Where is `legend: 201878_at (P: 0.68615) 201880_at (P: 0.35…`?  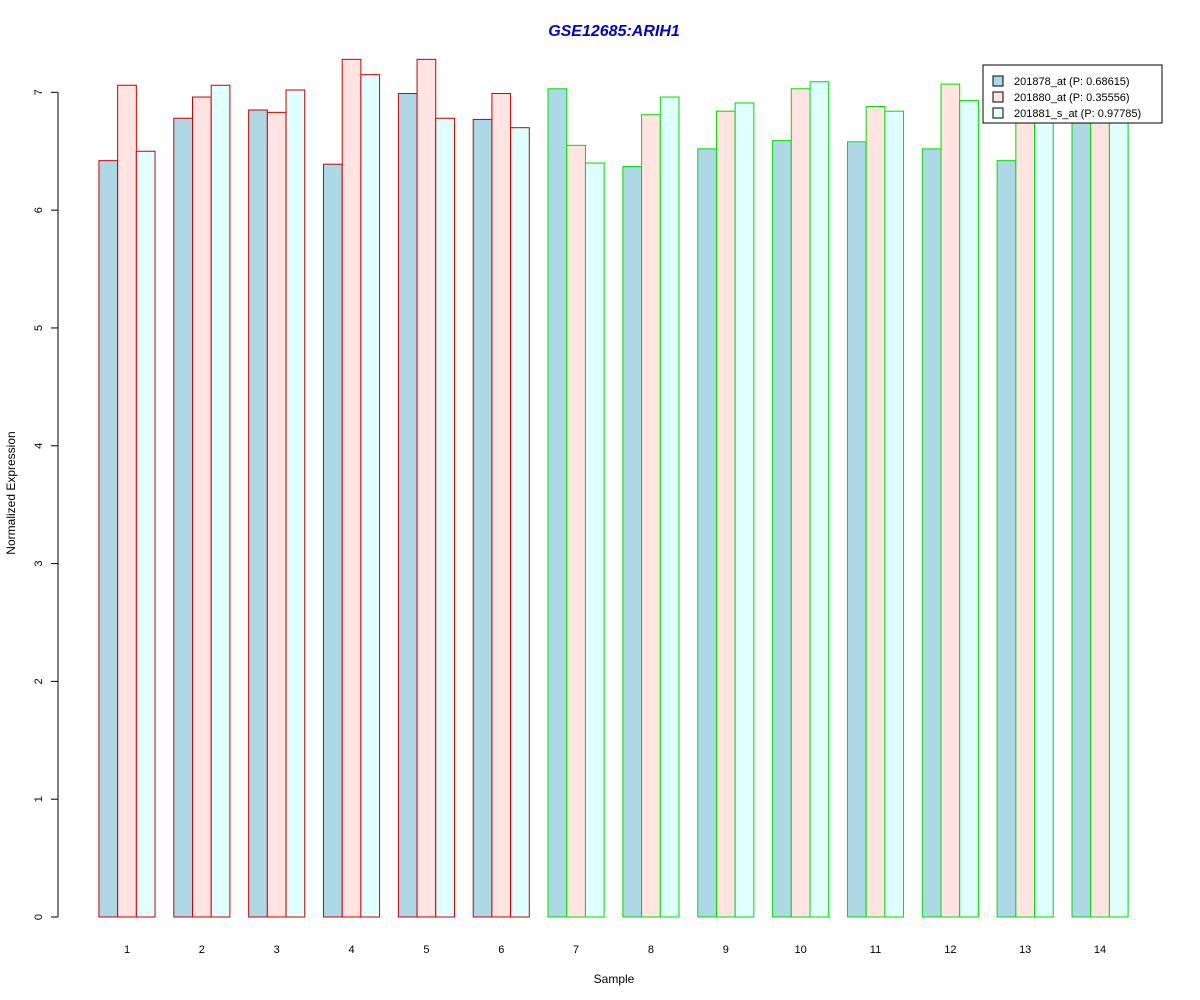 legend: 201878_at (P: 0.68615) 201880_at (P: 0.35… is located at coordinates (1072, 94).